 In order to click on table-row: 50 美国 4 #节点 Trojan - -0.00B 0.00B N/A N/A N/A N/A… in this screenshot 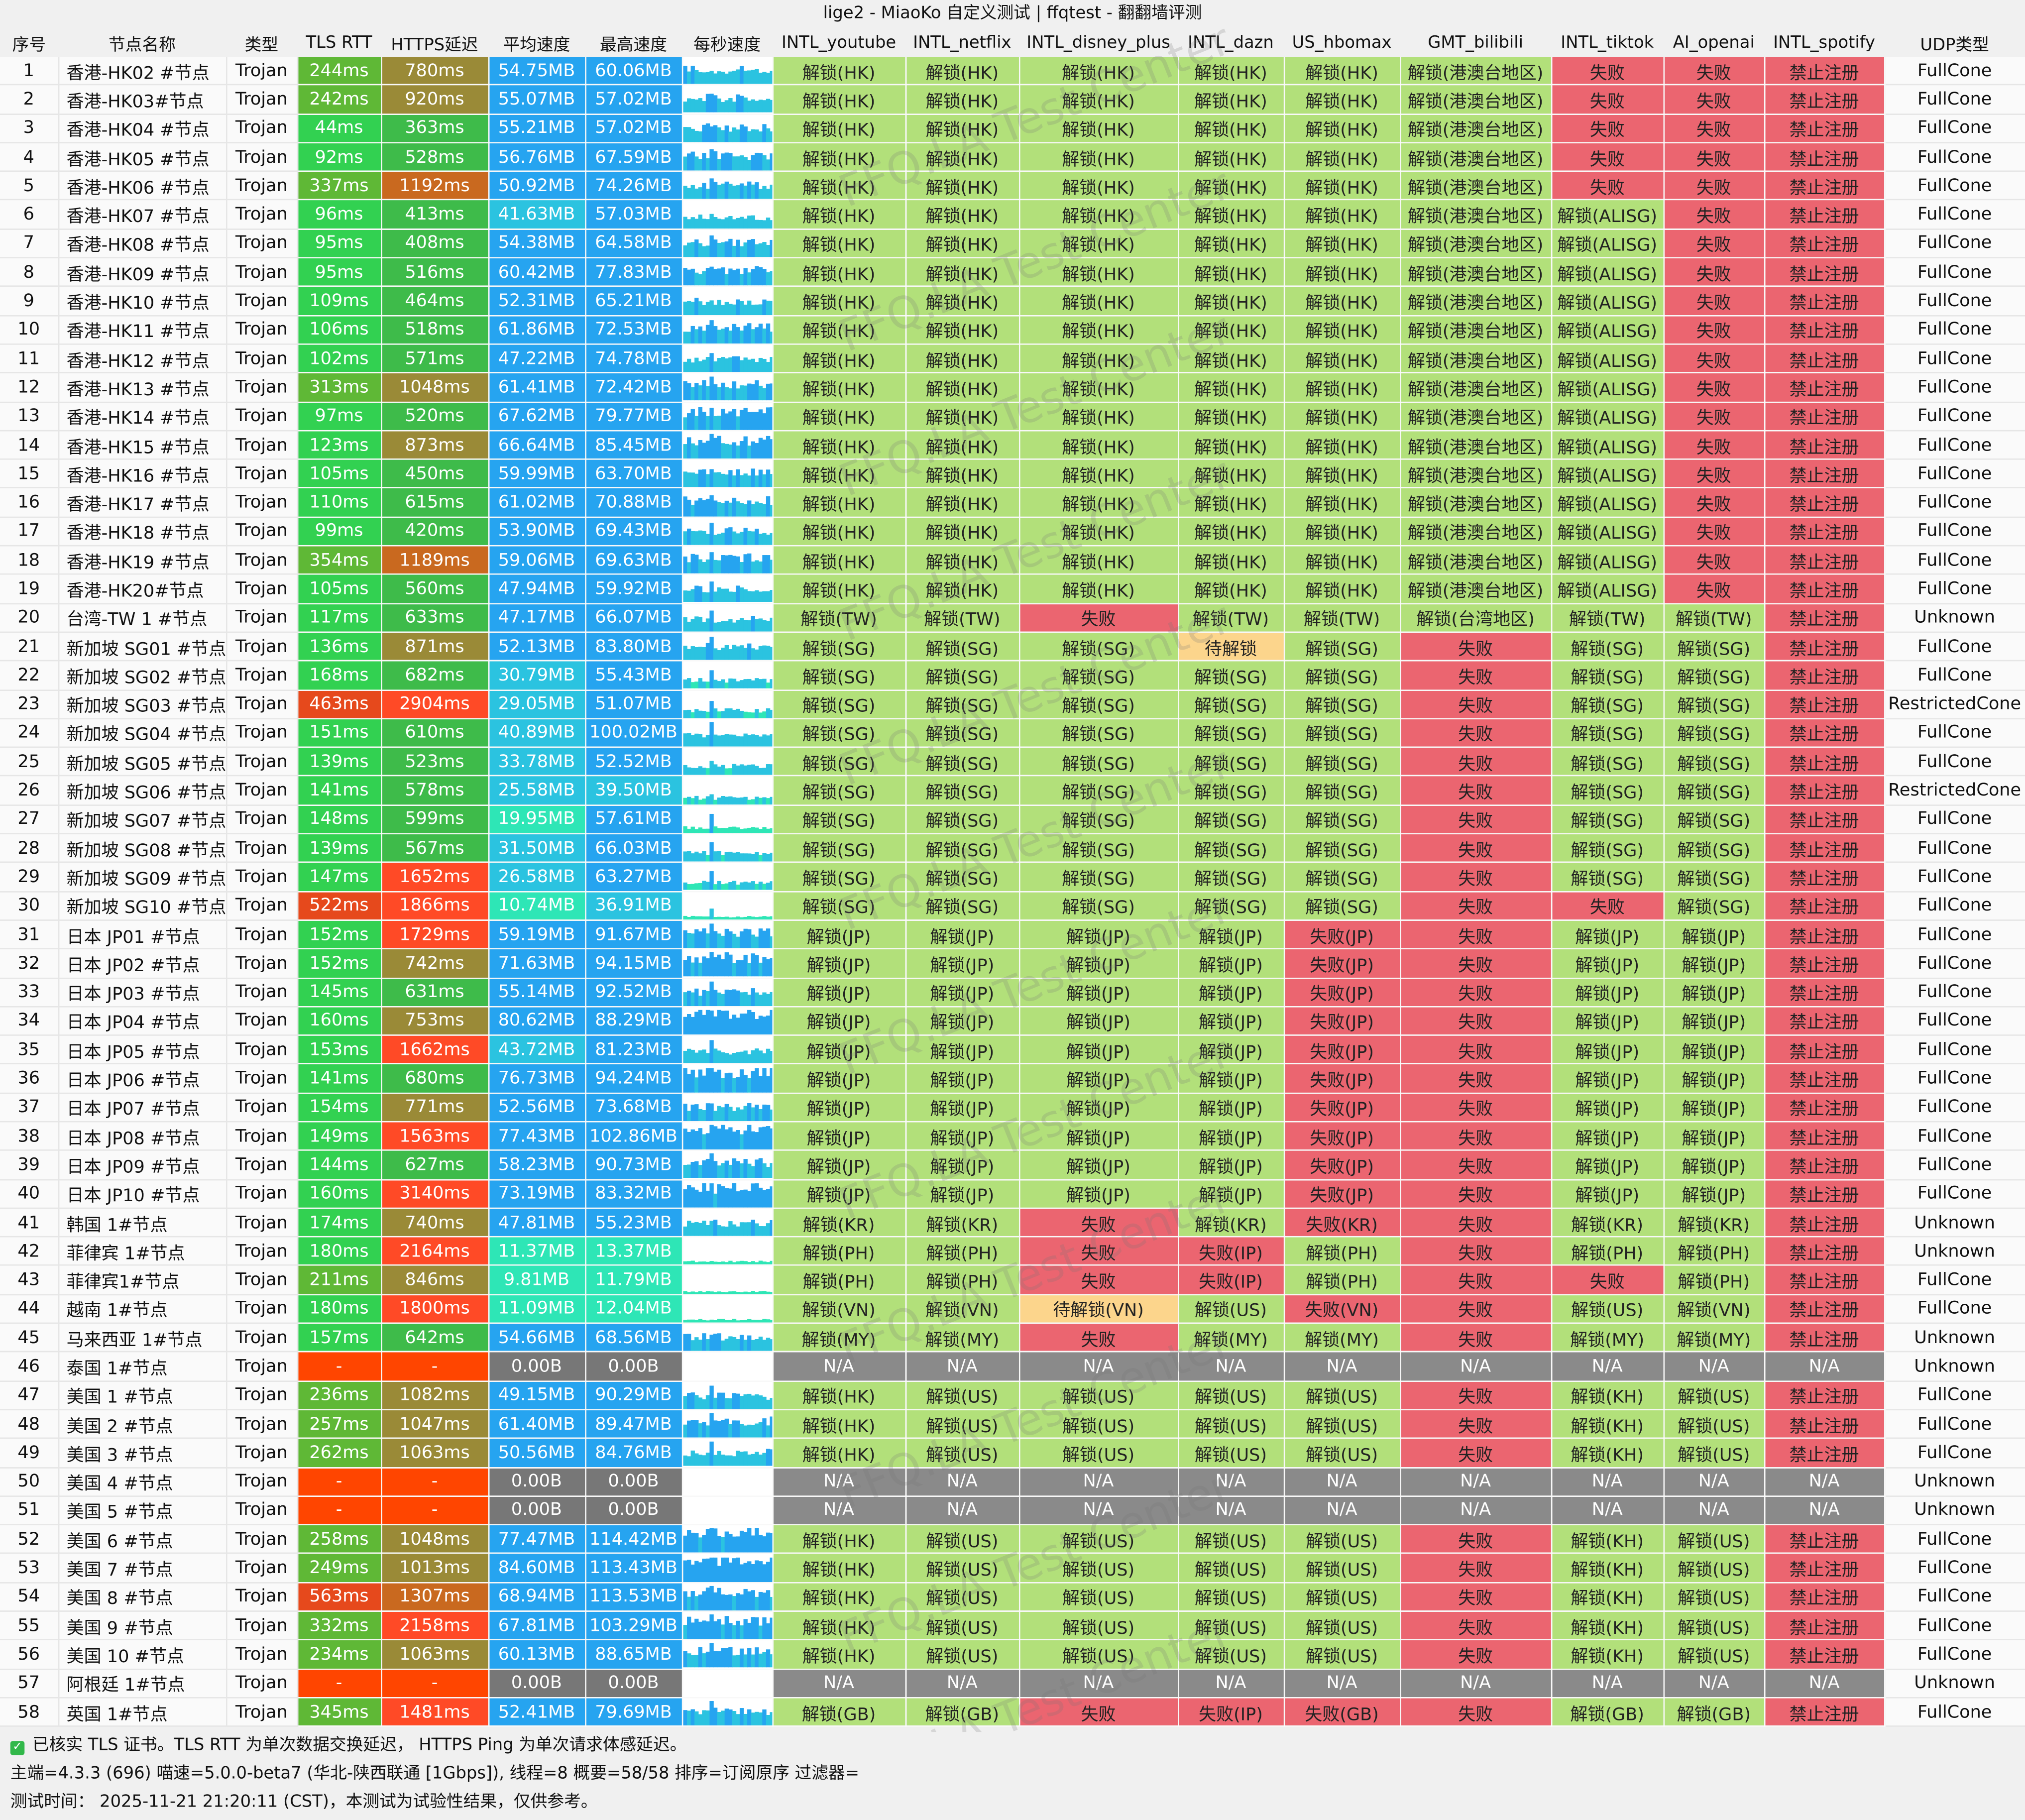, I will do `click(1012, 1482)`.